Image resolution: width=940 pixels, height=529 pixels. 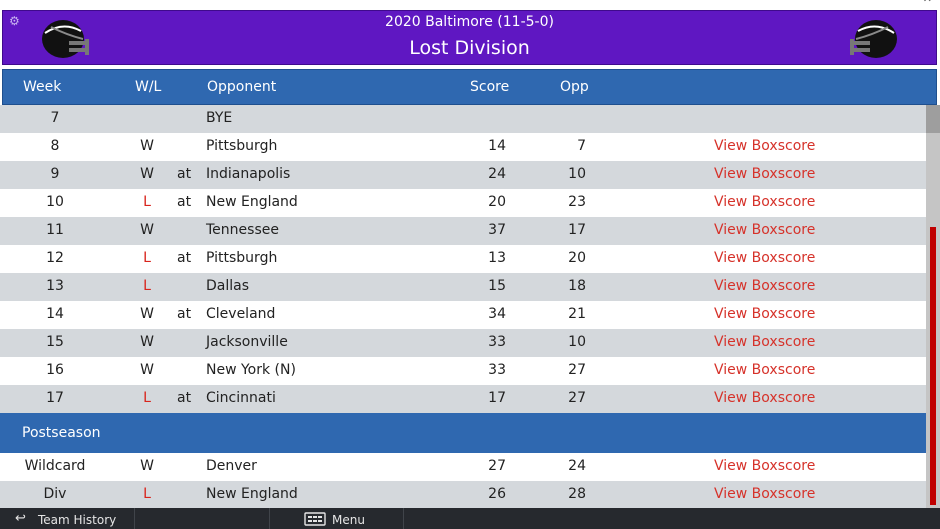 I want to click on week-cell: Wildcard, so click(x=55, y=466).